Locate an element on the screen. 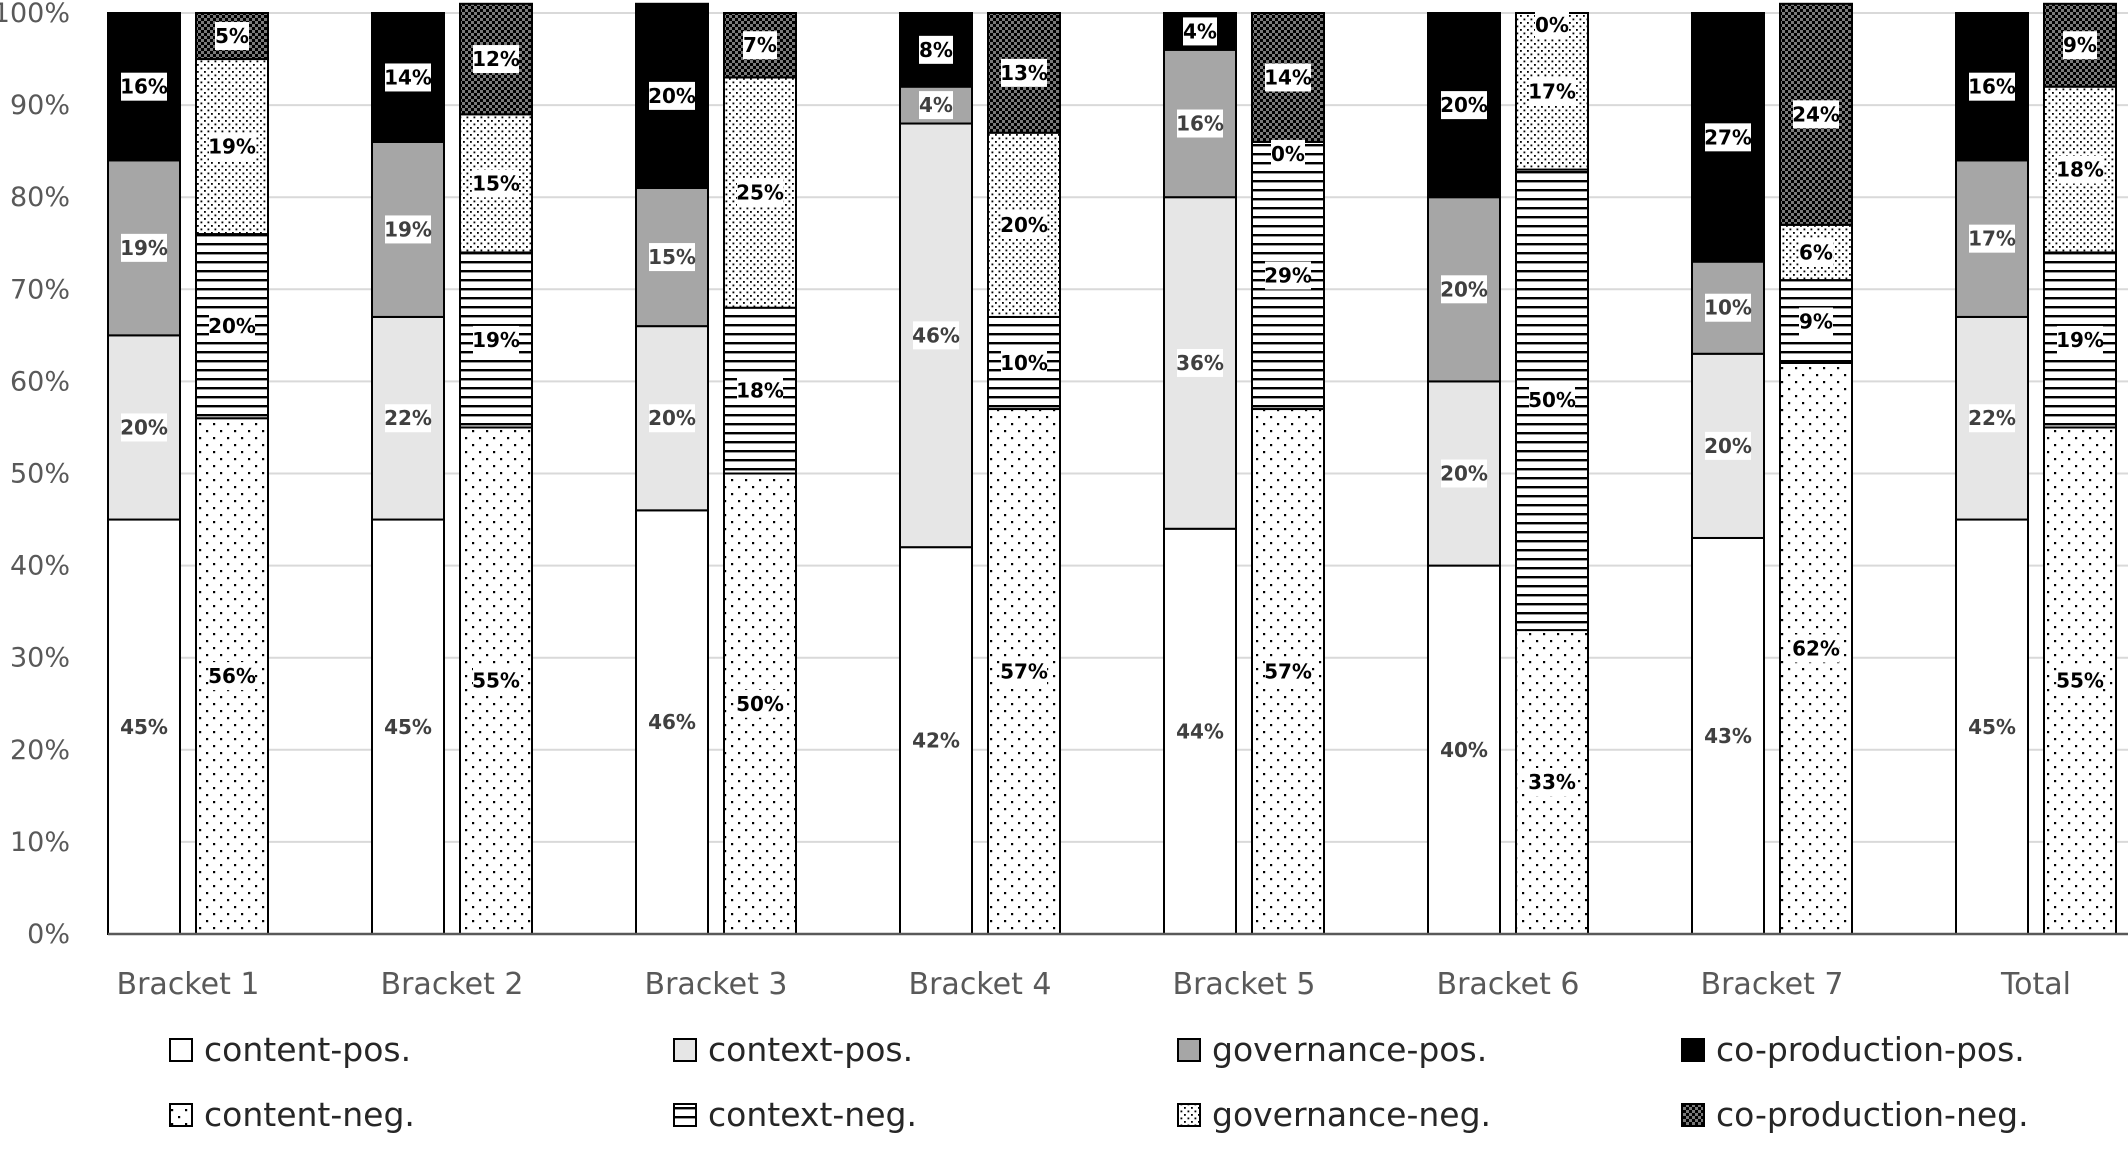 The image size is (2128, 1154). bar-segment-context-pos is located at coordinates (1464, 473).